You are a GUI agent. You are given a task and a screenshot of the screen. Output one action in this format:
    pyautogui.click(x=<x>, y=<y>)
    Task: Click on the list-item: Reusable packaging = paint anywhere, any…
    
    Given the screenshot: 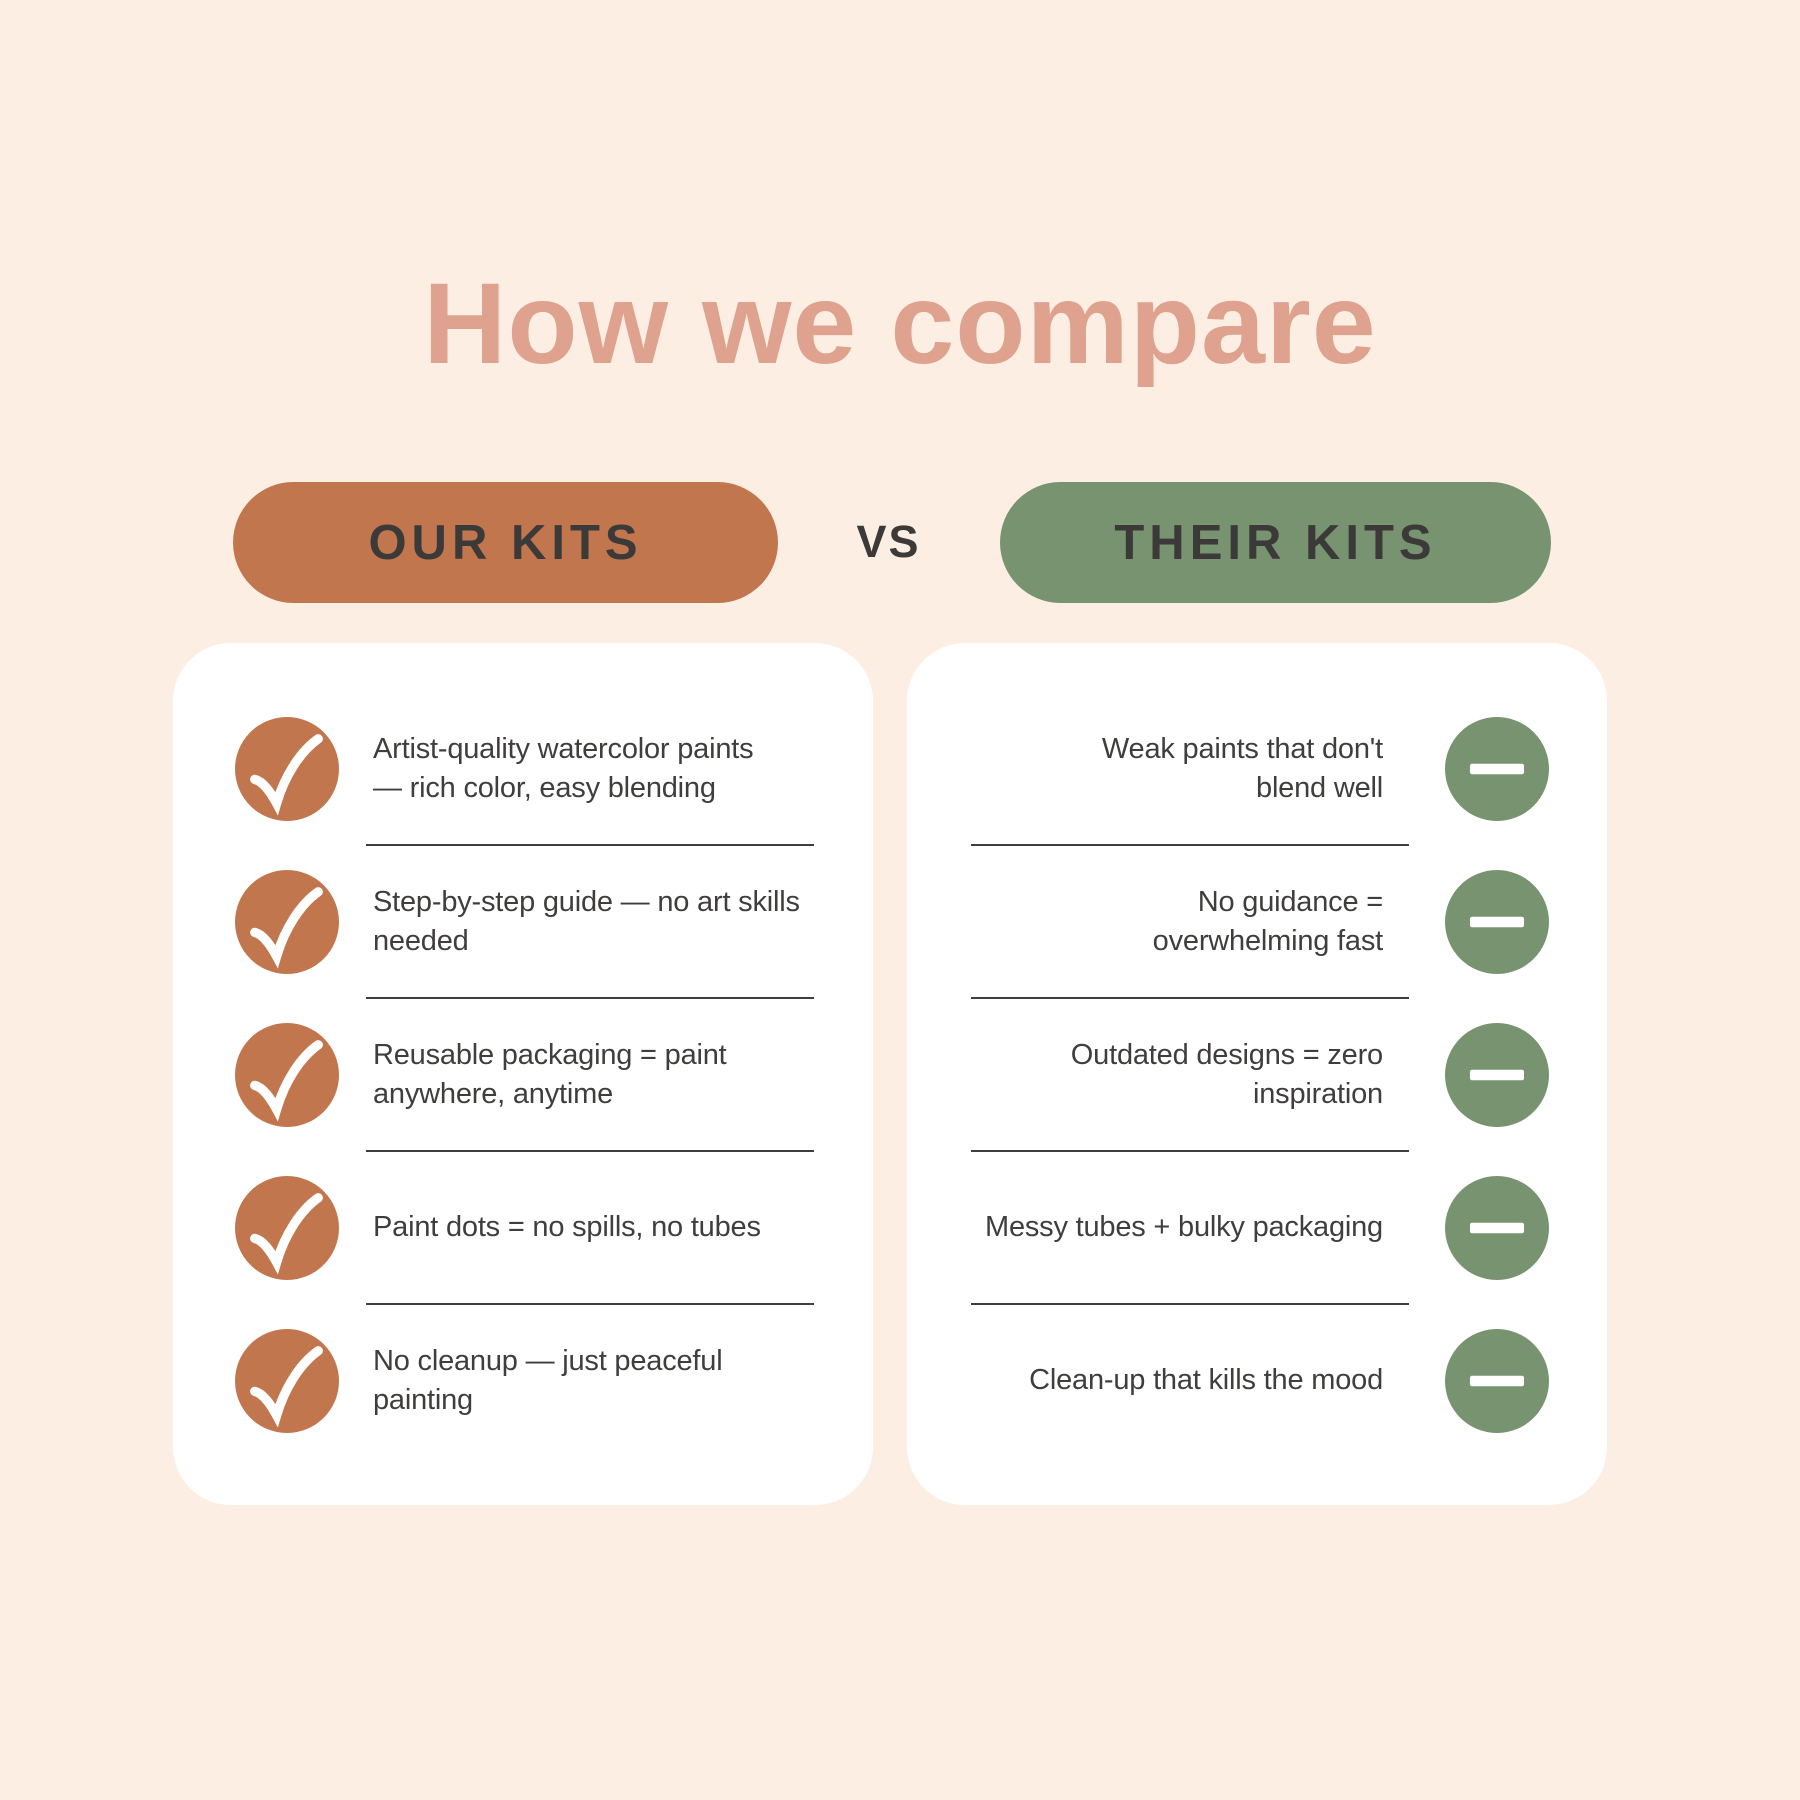 What is the action you would take?
    pyautogui.click(x=523, y=1074)
    